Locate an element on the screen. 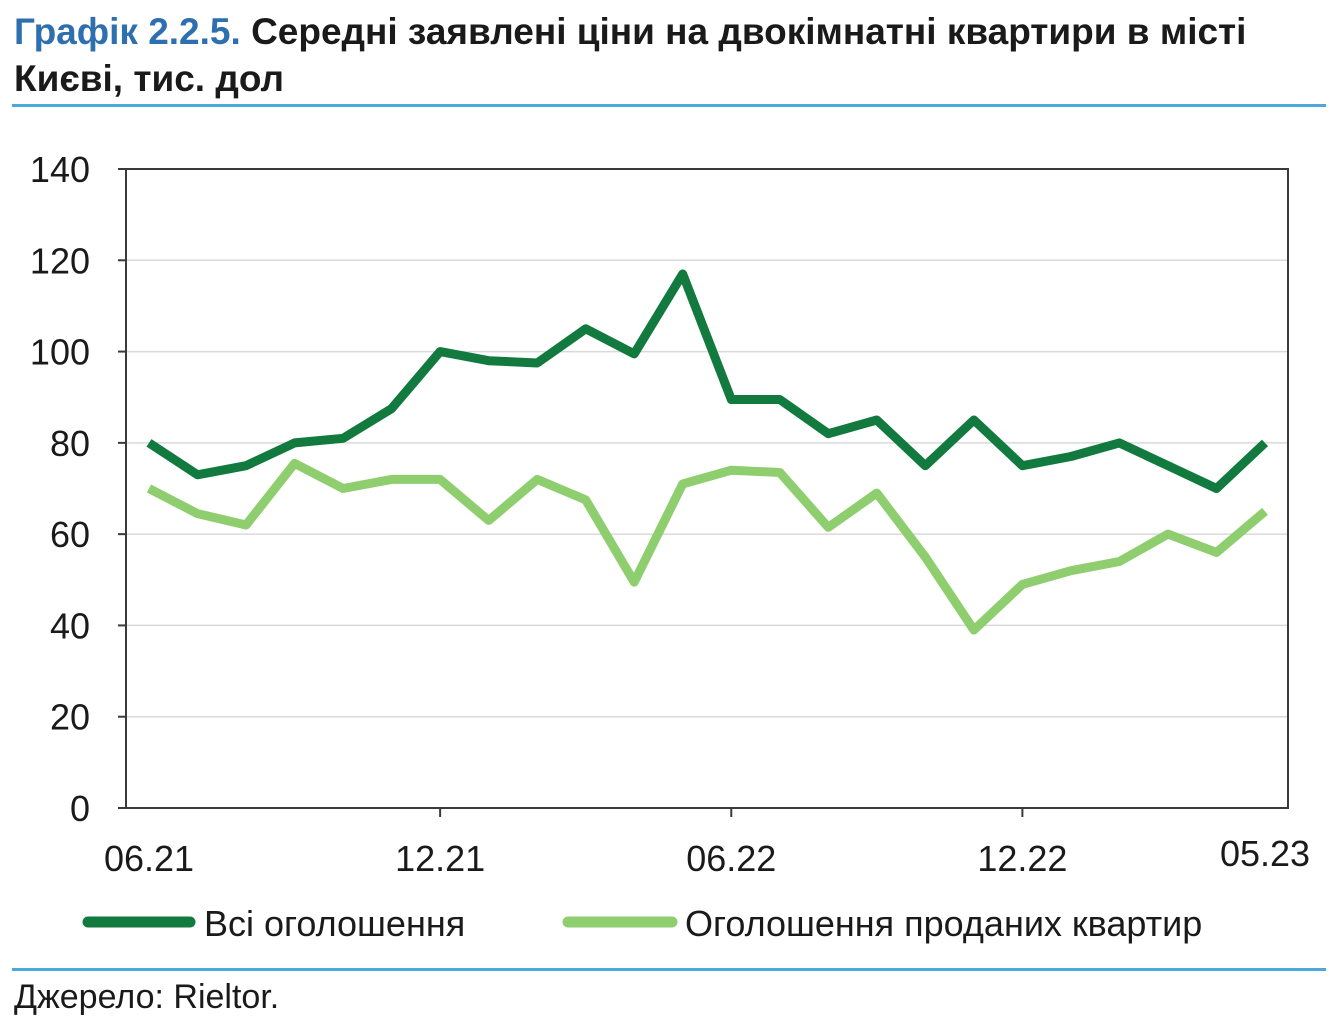  y-tick-label: 40 is located at coordinates (70, 625).